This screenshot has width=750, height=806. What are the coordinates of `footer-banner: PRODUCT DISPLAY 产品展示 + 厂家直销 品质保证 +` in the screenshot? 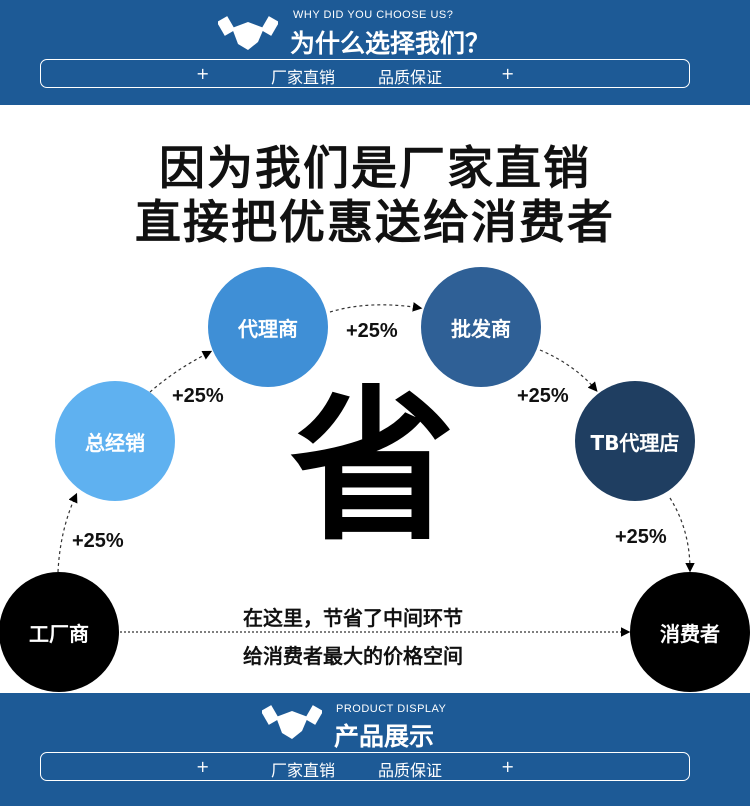 It's located at (375, 749).